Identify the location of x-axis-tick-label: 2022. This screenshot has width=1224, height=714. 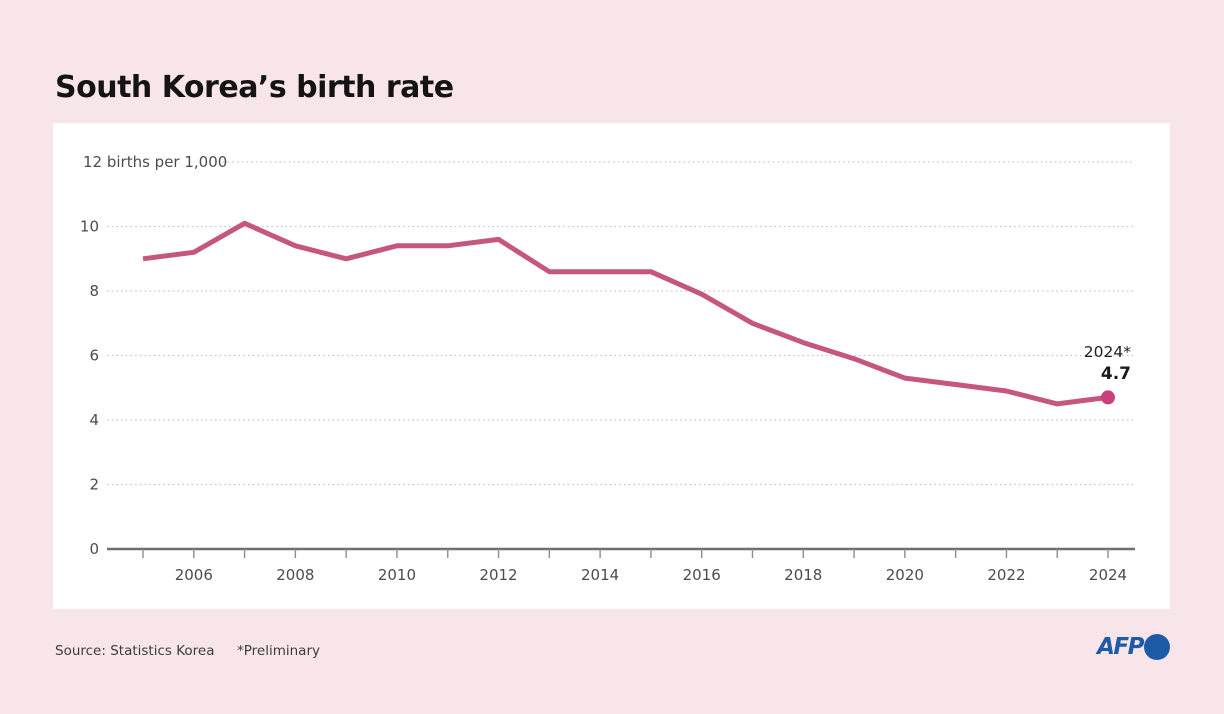
(1006, 575).